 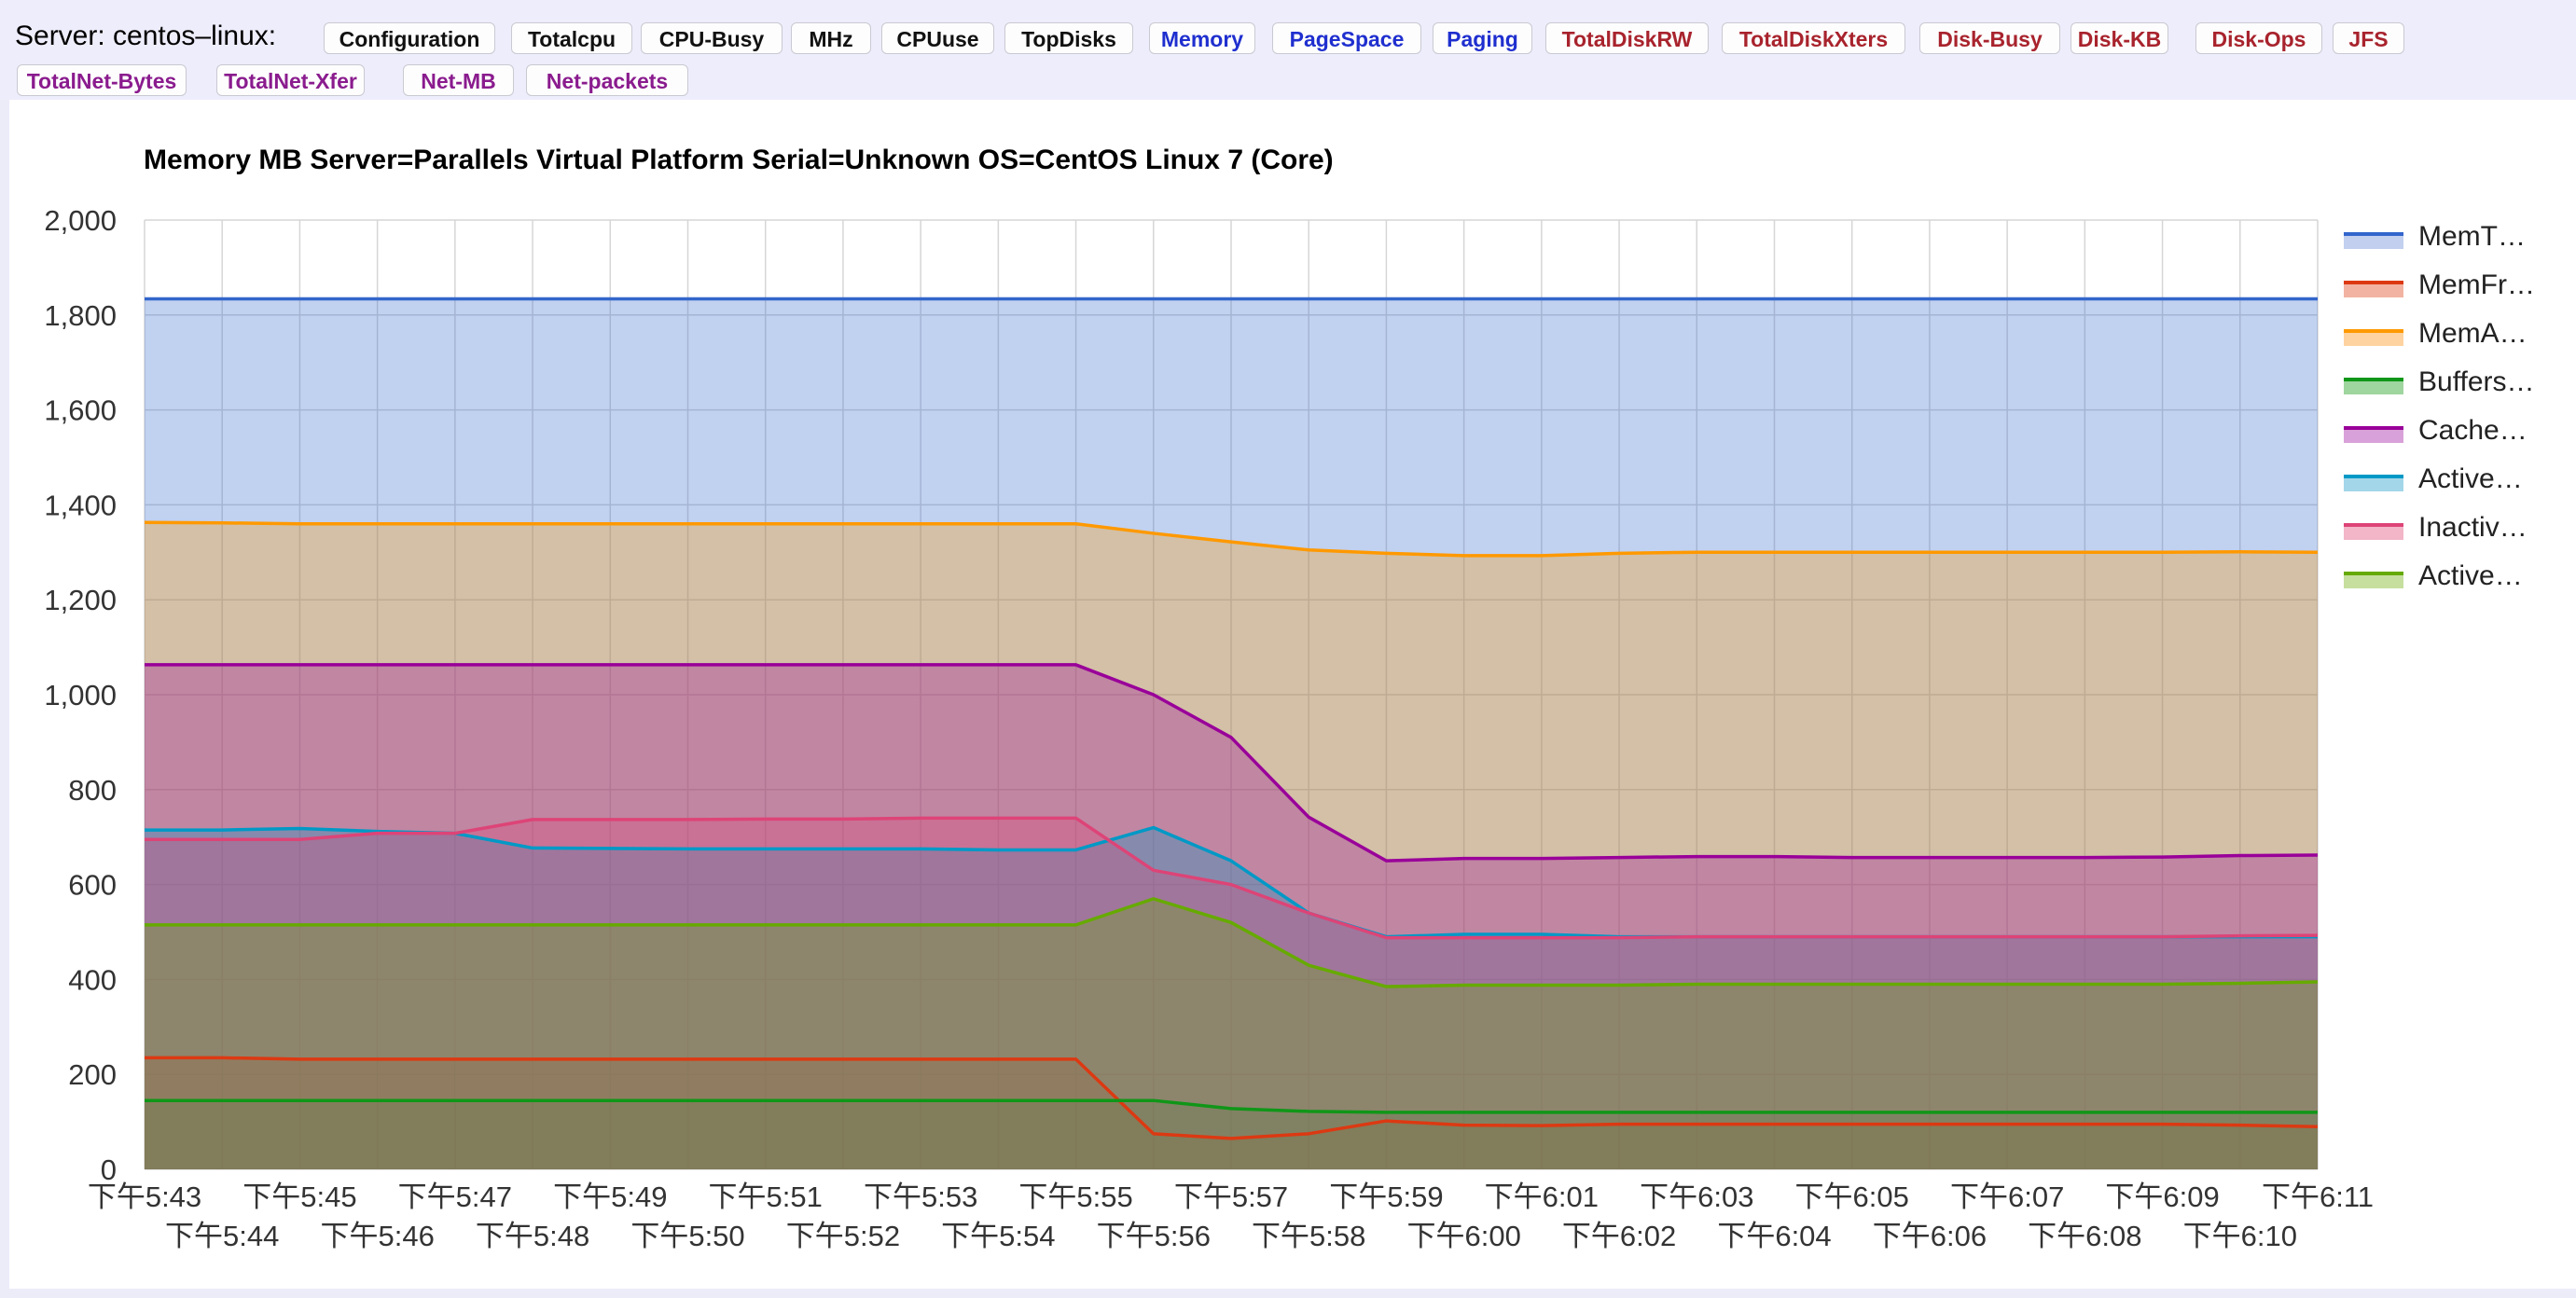 I want to click on x-tick-label: 下午6:07, so click(x=2007, y=1197).